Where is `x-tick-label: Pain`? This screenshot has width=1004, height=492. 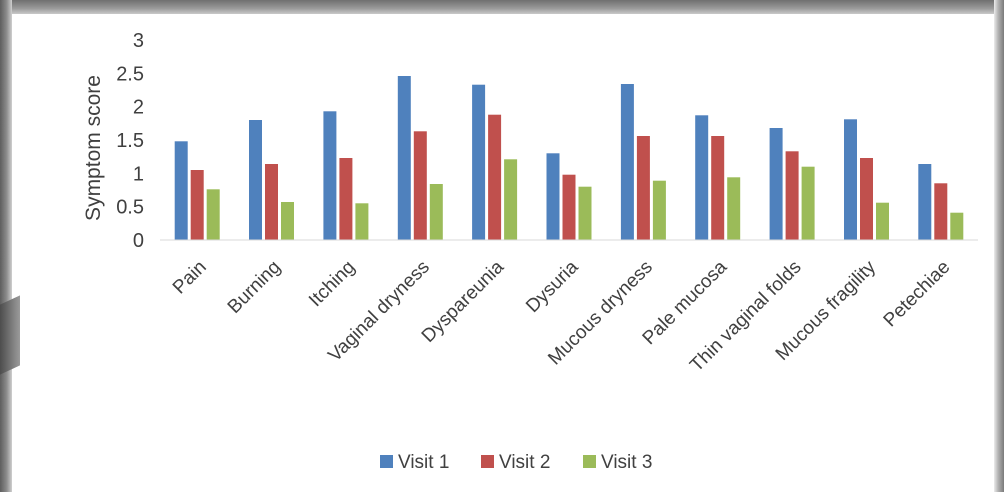 x-tick-label: Pain is located at coordinates (190, 278).